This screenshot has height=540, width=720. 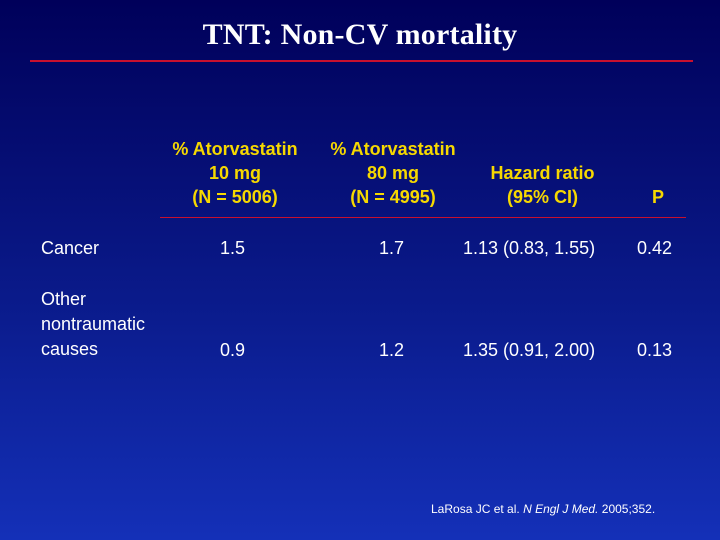 I want to click on header-p-value: P, so click(x=658, y=197).